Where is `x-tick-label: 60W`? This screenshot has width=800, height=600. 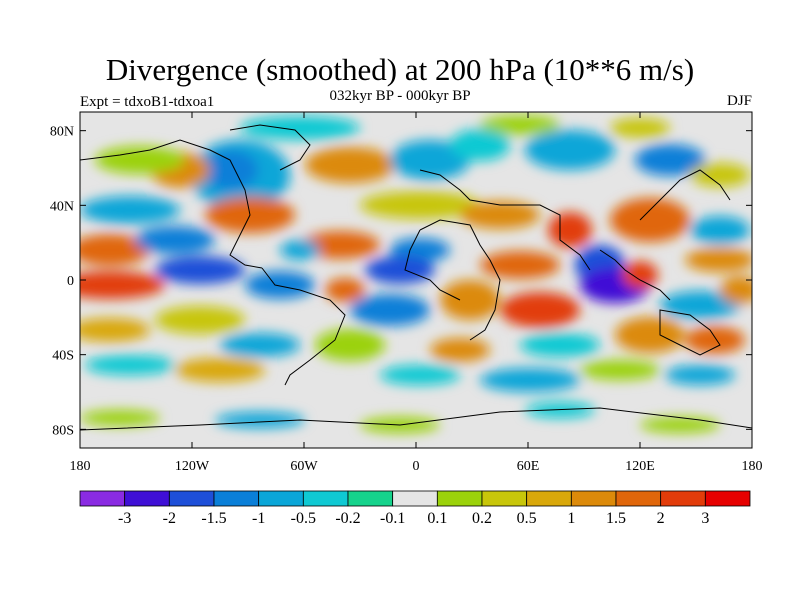 x-tick-label: 60W is located at coordinates (304, 466).